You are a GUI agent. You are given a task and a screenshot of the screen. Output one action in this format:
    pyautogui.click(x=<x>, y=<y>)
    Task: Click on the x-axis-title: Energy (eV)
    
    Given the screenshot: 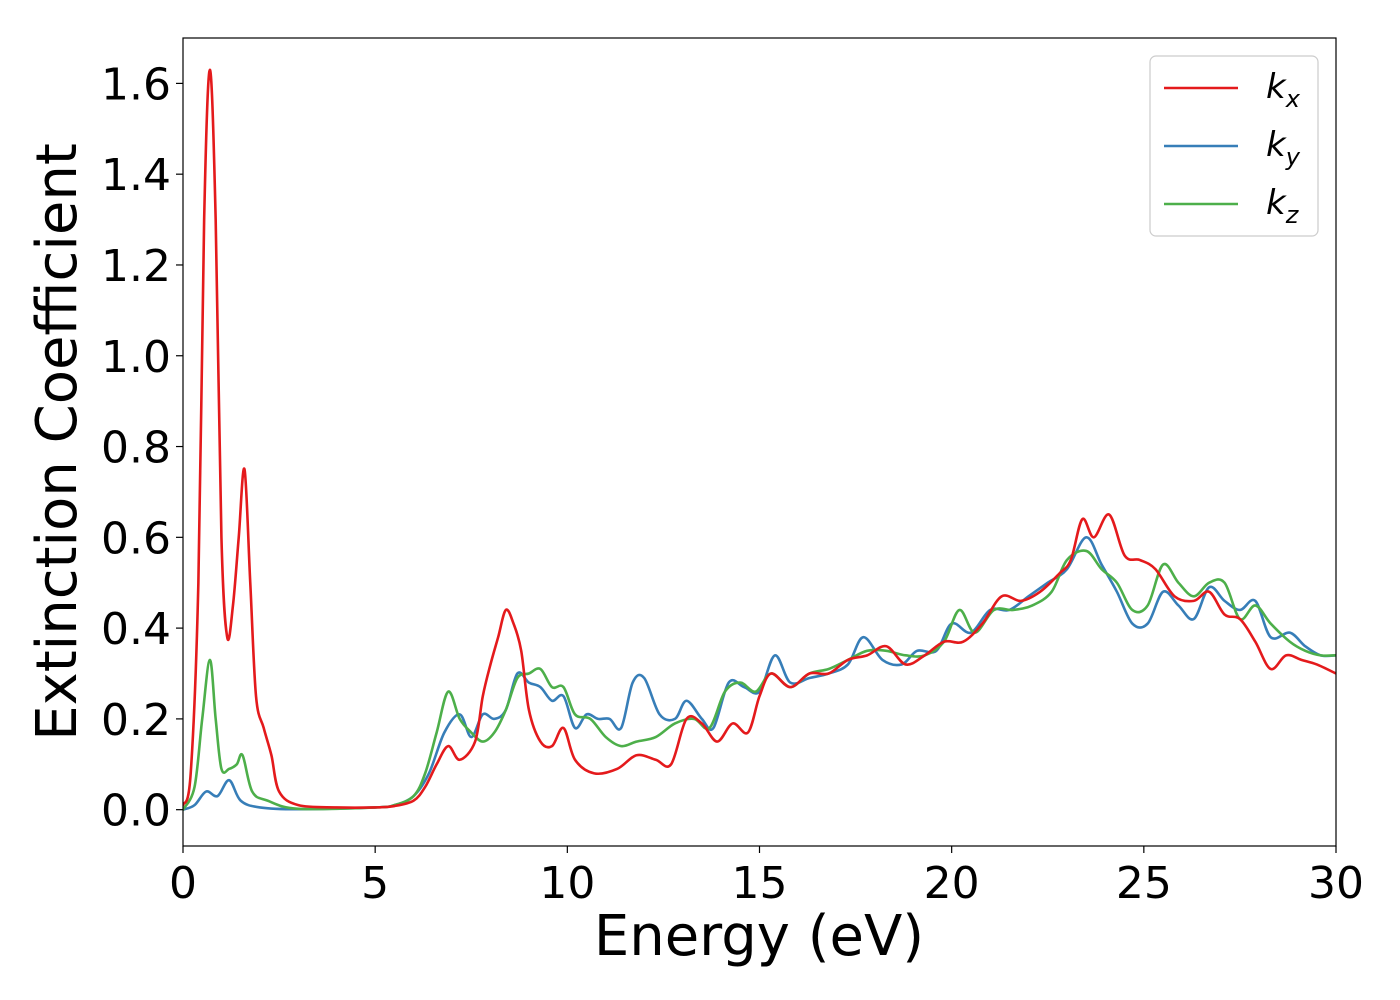 What is the action you would take?
    pyautogui.click(x=759, y=936)
    